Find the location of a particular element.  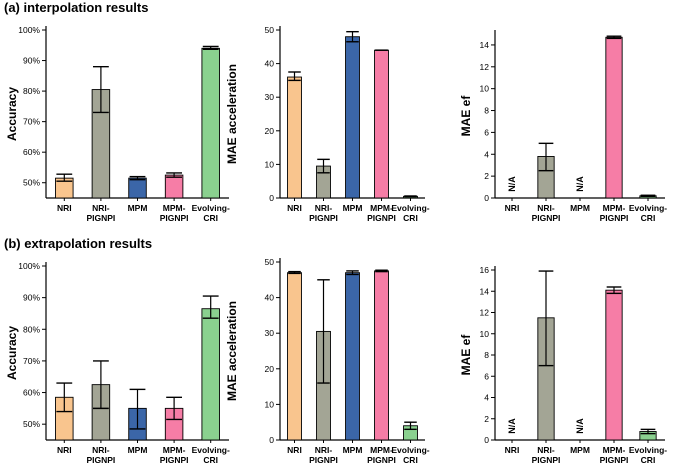

y-axis-label: MAE acceleration is located at coordinates (232, 351).